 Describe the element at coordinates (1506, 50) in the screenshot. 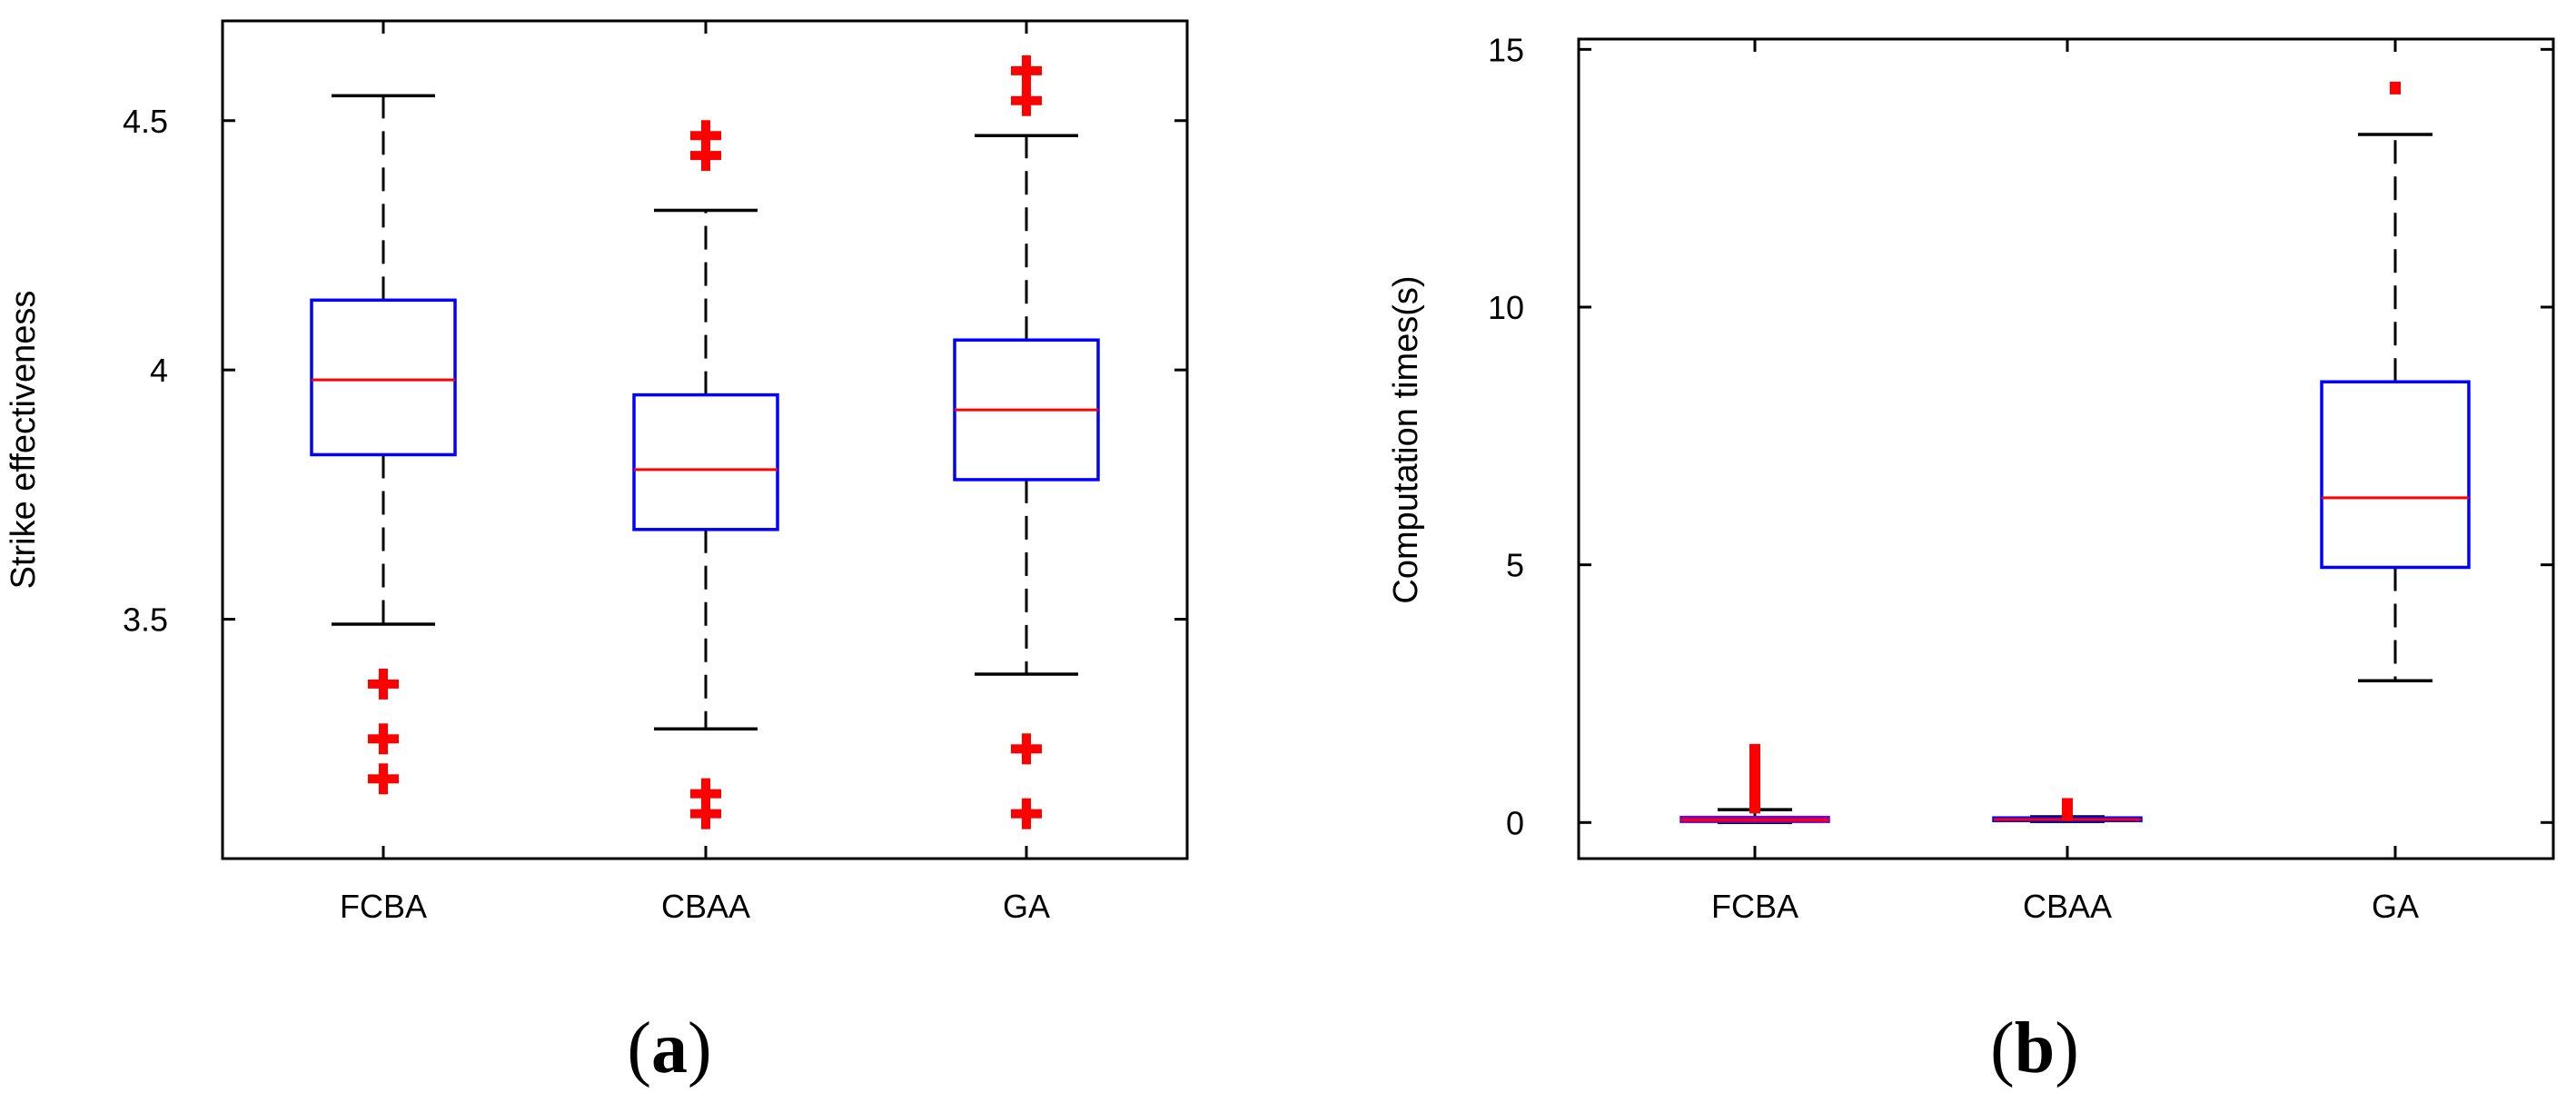

I see `y-tick-label: 15` at that location.